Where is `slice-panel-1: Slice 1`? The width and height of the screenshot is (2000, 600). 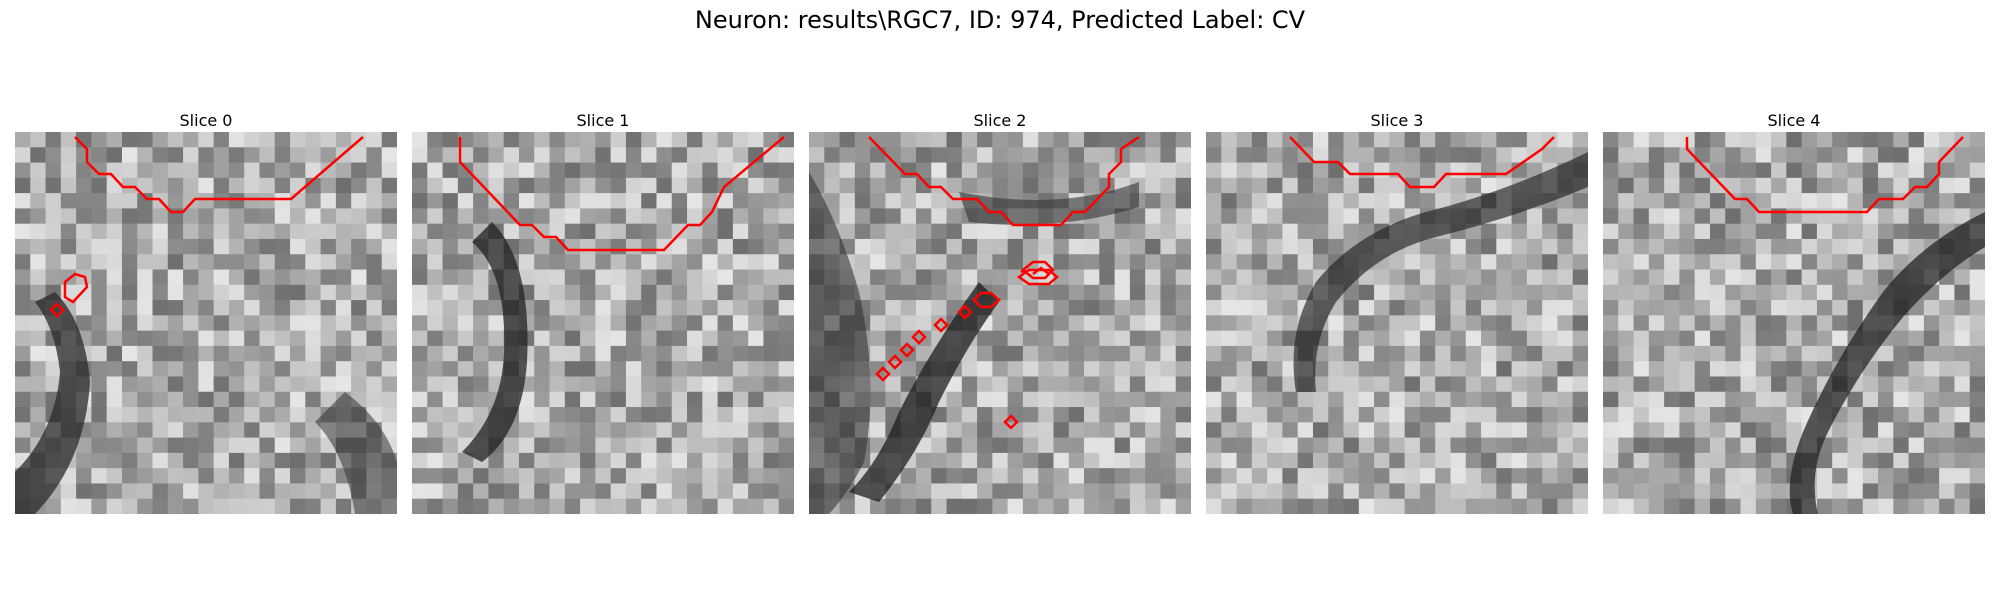 slice-panel-1: Slice 1 is located at coordinates (603, 312).